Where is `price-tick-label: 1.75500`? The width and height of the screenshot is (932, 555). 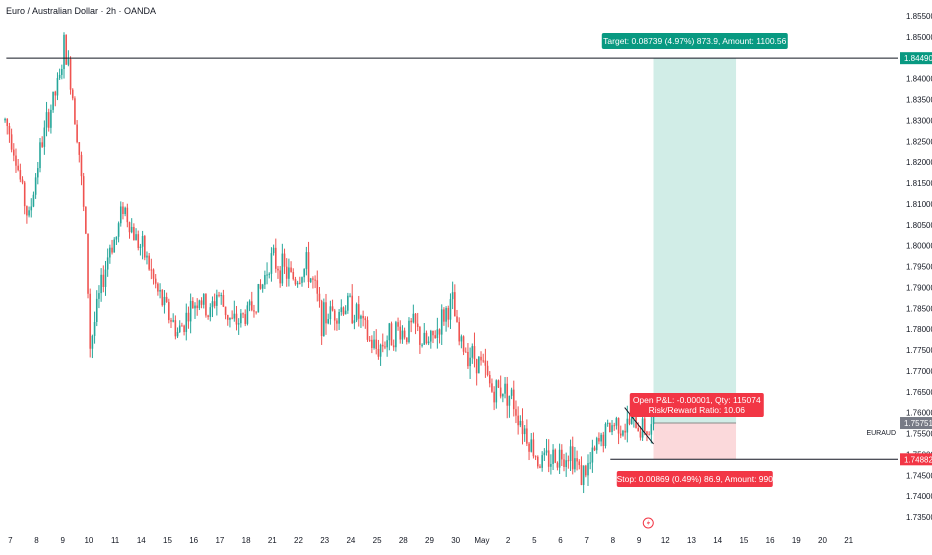
price-tick-label: 1.75500 is located at coordinates (919, 434).